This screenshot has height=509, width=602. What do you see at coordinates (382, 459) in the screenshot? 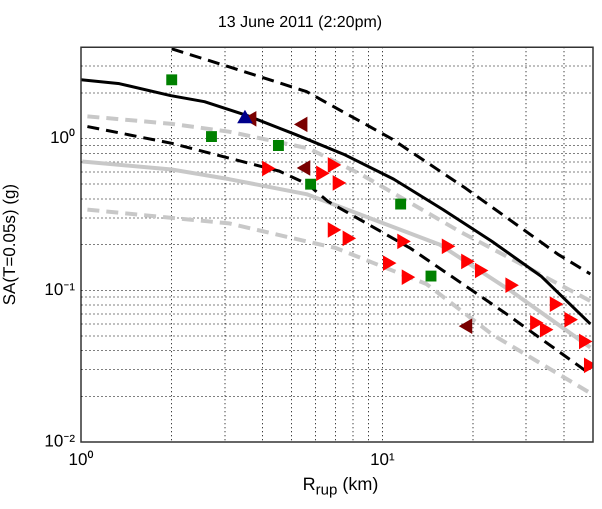
I see `x-tick-label: 10¹` at bounding box center [382, 459].